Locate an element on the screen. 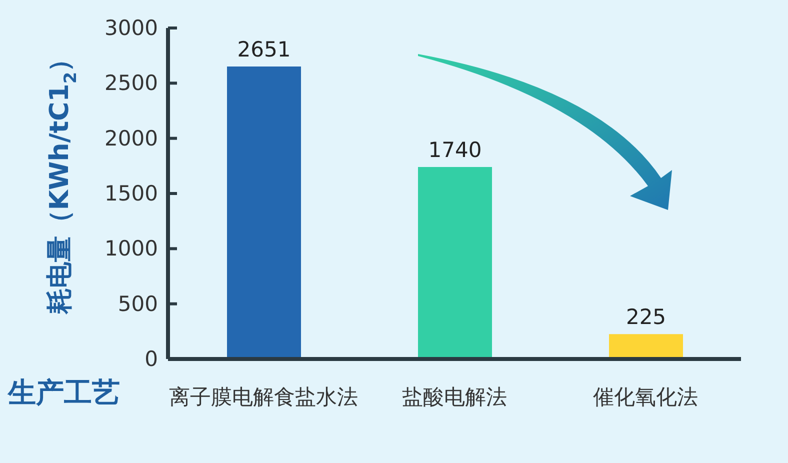 The image size is (788, 463). y-tick-label: 0 is located at coordinates (151, 359).